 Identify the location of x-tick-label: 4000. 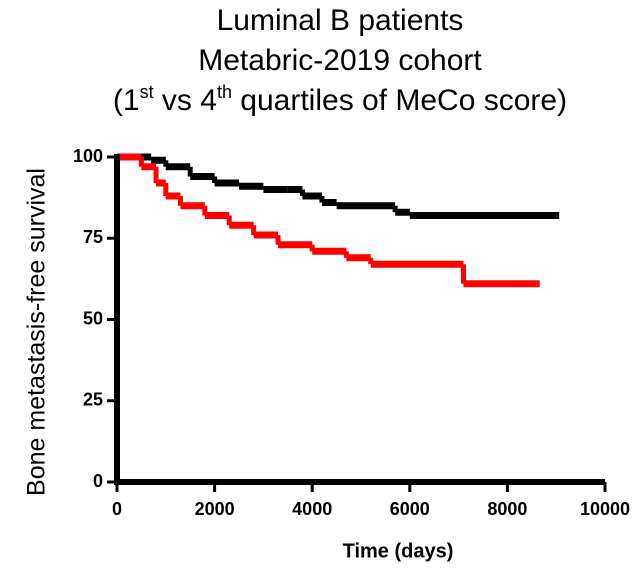
(312, 509).